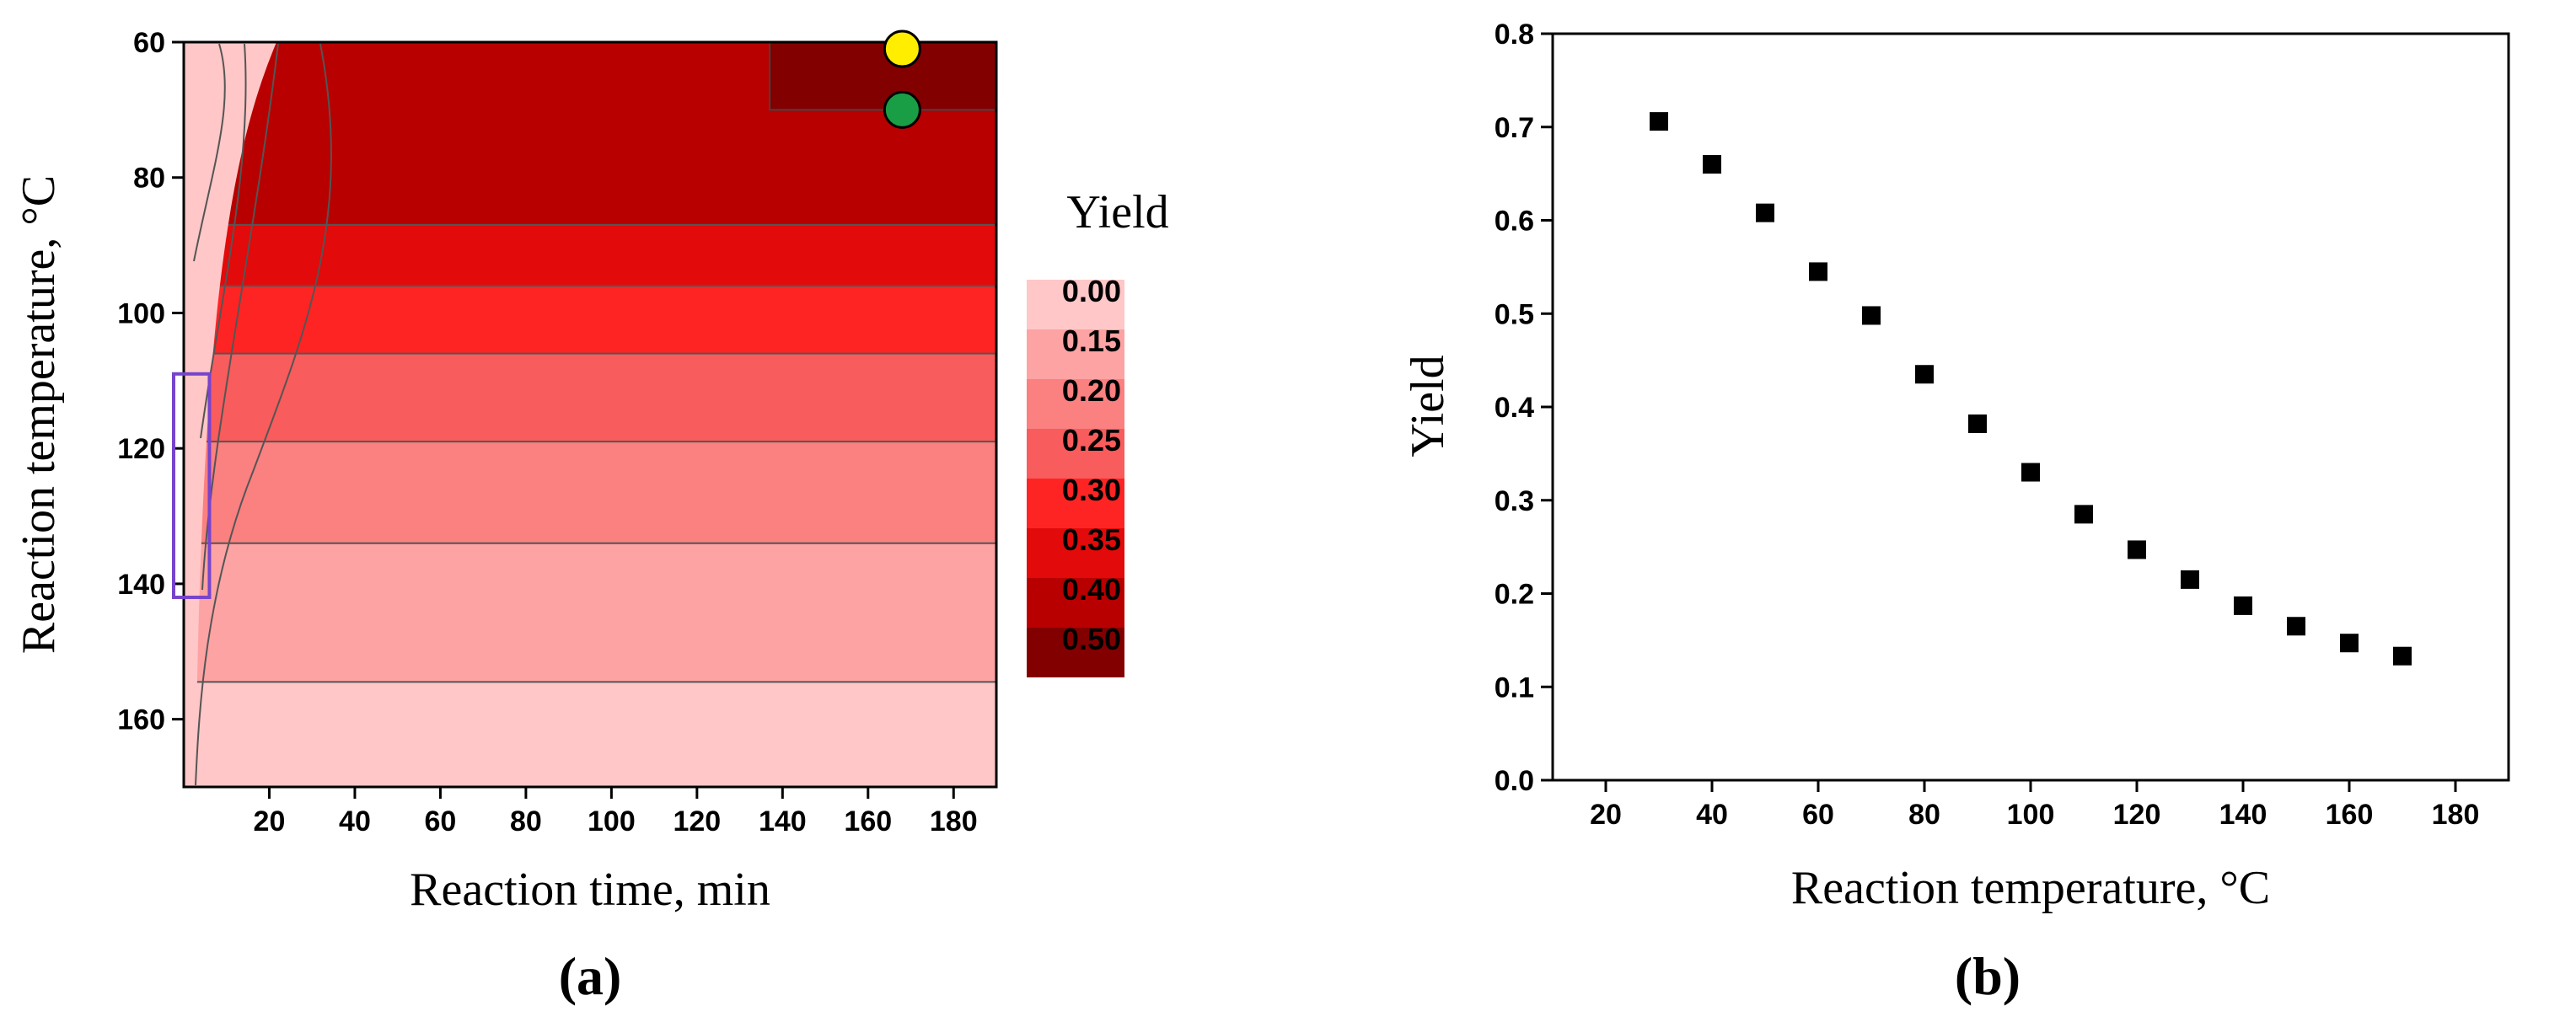 This screenshot has height=1022, width=2576. I want to click on y-axis-title-b: Yield, so click(1428, 406).